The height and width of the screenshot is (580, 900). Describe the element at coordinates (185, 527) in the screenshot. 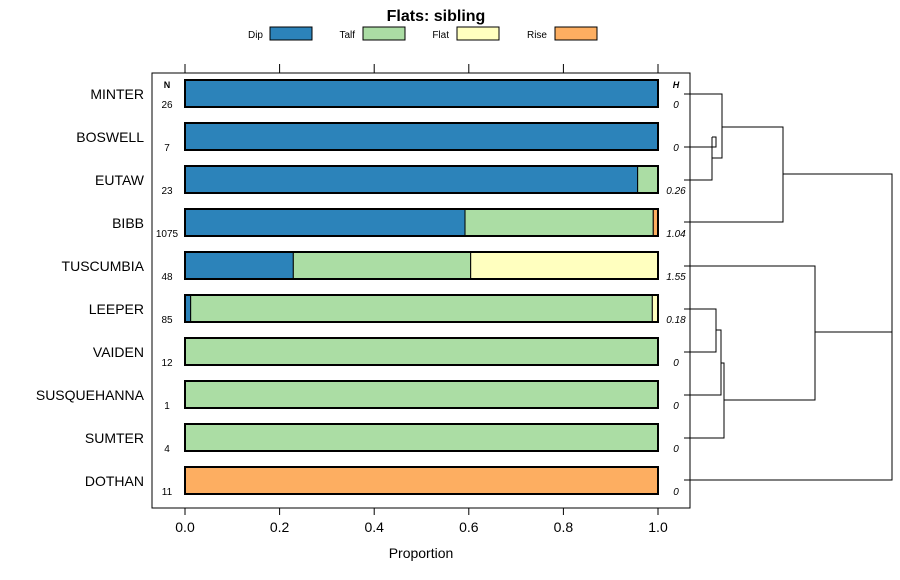

I see `x-tick-label: 0.0` at that location.